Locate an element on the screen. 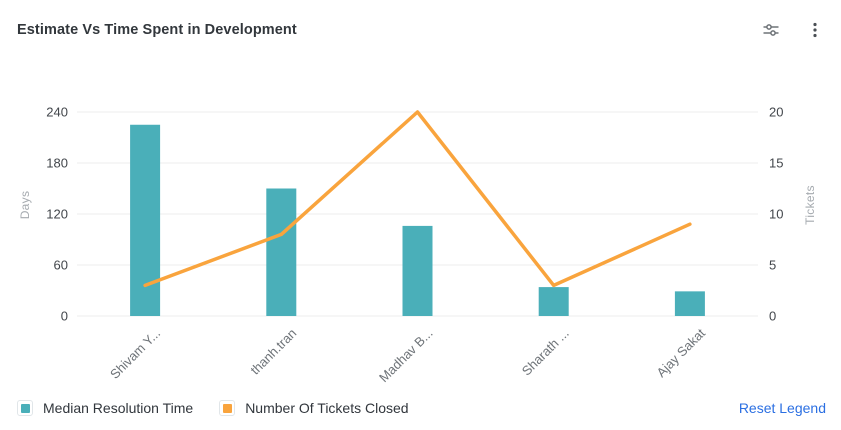 The width and height of the screenshot is (841, 430). legend-item-number-of-tickets-closed: Number Of Tickets Closed is located at coordinates (314, 408).